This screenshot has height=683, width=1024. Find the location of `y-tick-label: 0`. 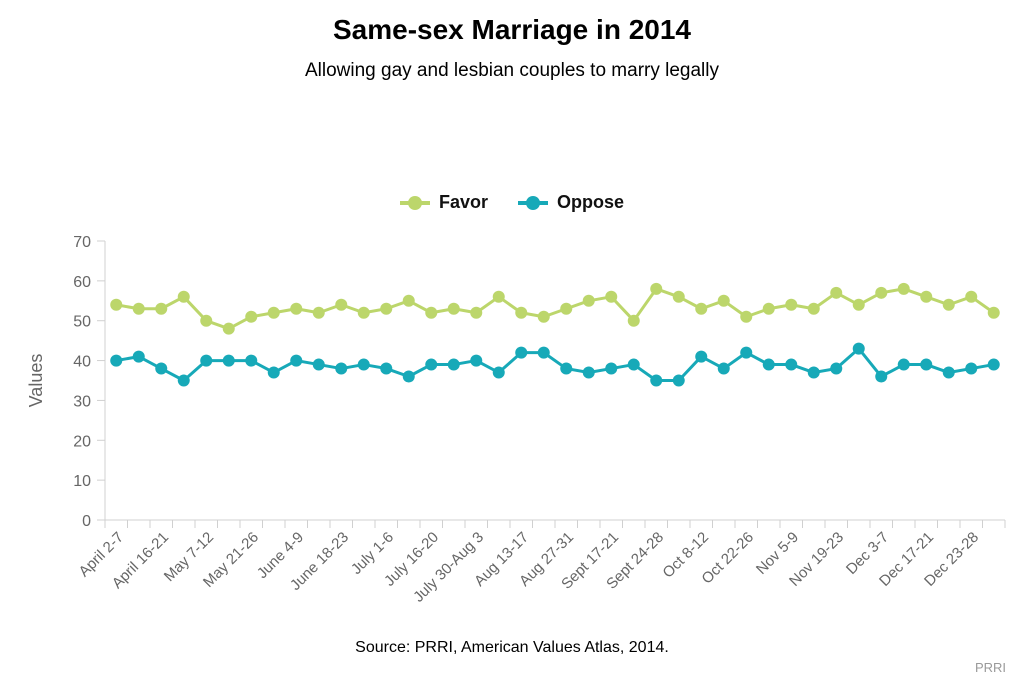

y-tick-label: 0 is located at coordinates (86, 521).